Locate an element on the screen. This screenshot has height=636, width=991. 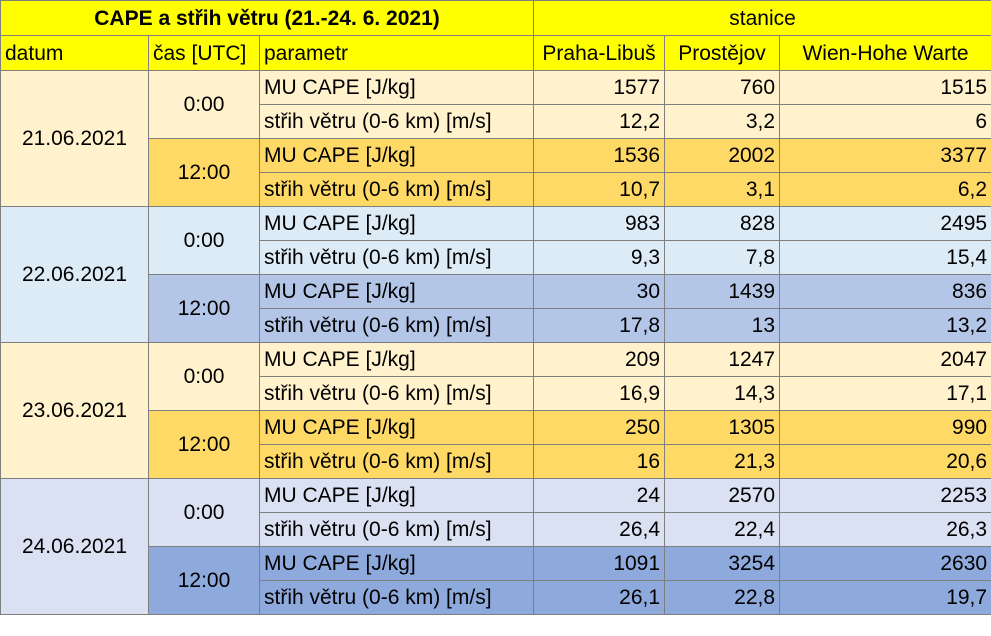
header-param: parametr is located at coordinates (396, 53).